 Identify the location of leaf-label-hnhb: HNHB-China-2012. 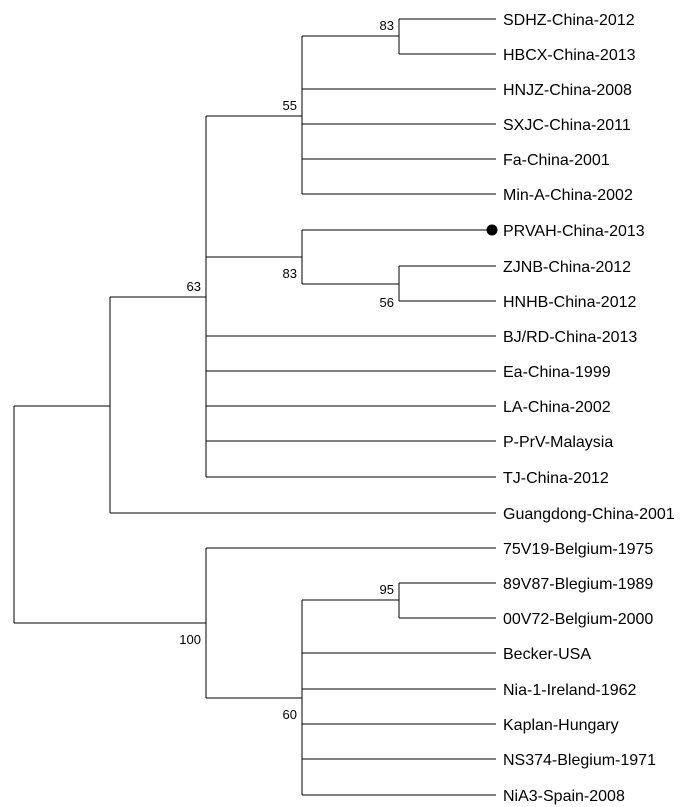
(569, 302).